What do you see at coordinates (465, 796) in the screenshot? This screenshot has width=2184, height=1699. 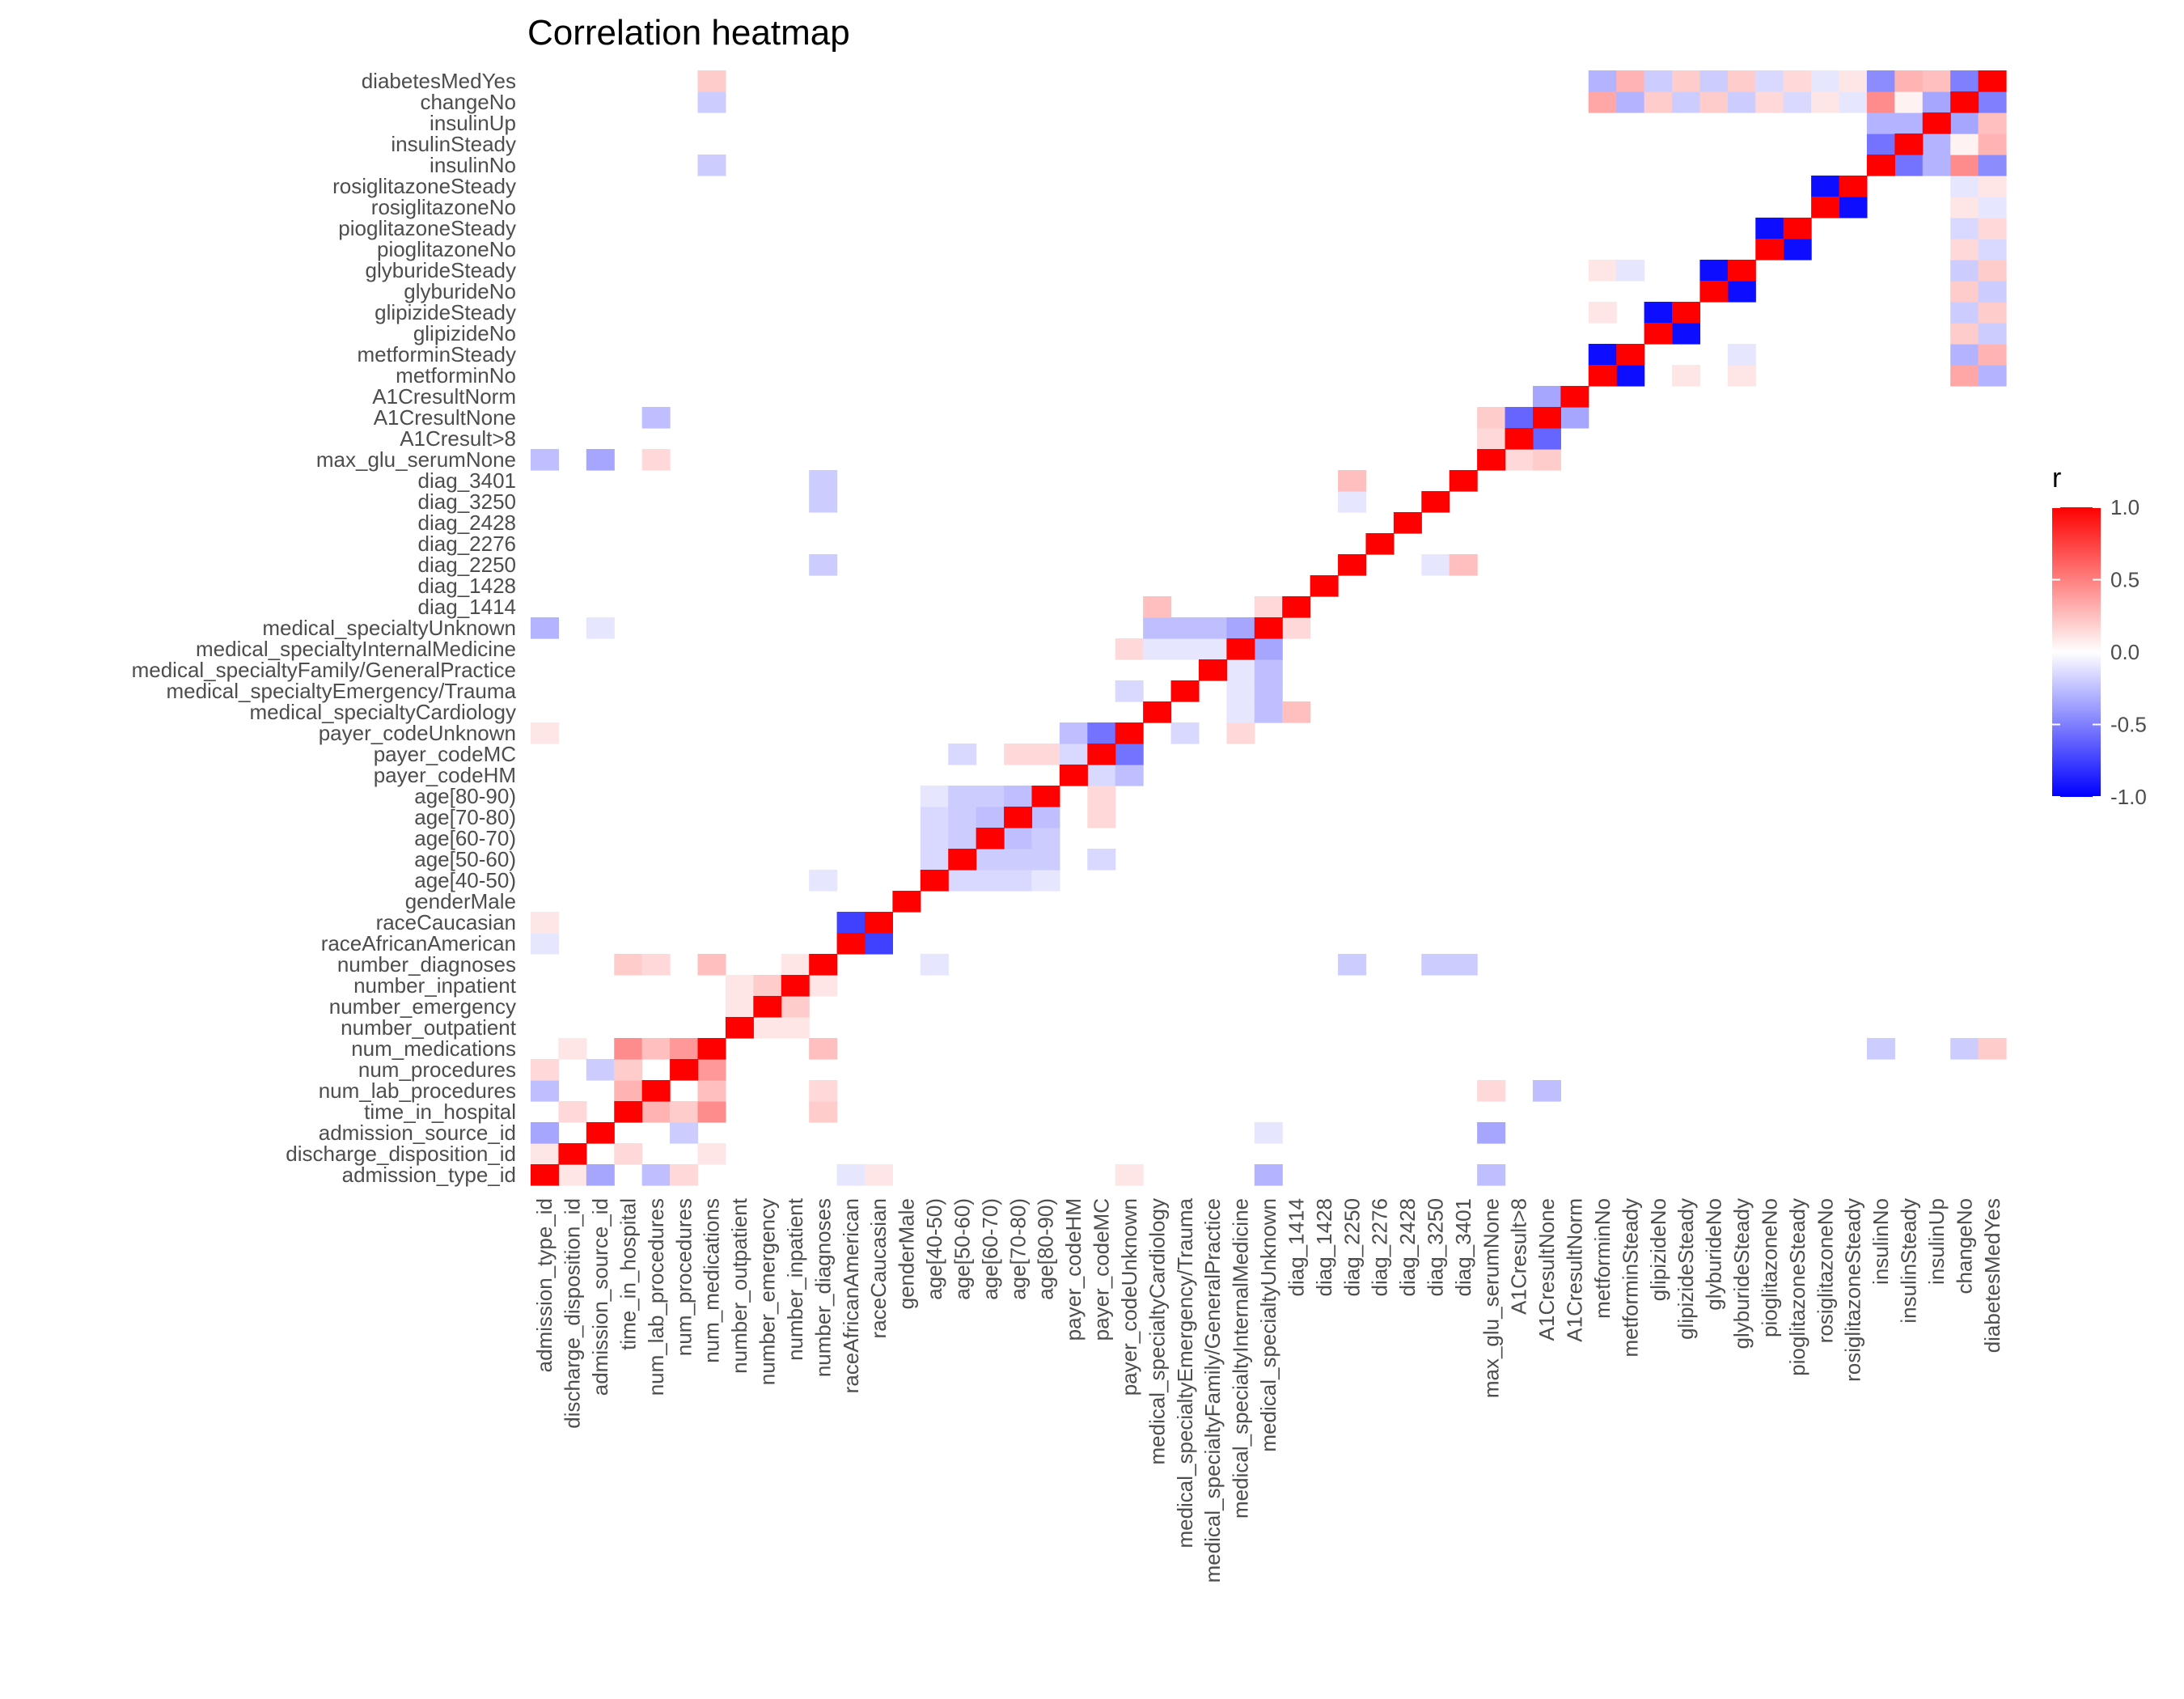 I see `y-tick-label: age[80-90)` at bounding box center [465, 796].